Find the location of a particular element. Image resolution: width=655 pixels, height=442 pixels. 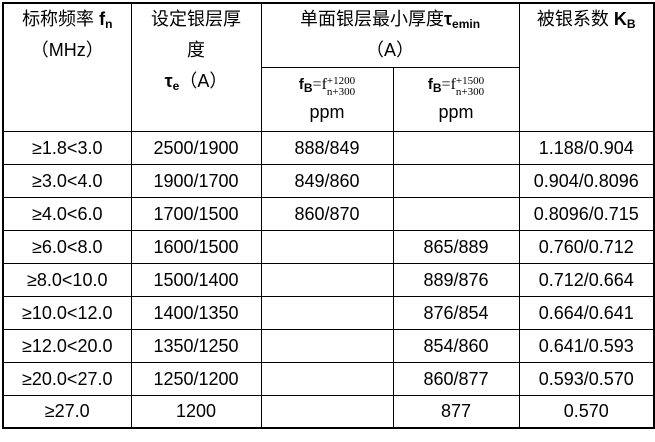

cell-min-1500: 877 is located at coordinates (456, 411).